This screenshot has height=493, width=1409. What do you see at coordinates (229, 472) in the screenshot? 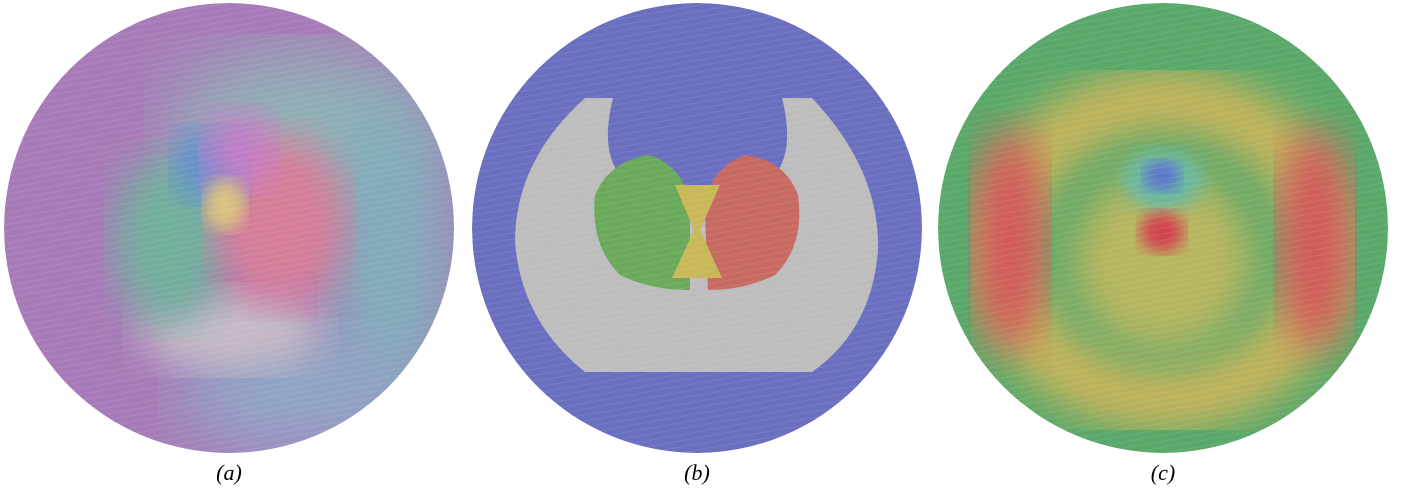
I see `caption: (a)` at bounding box center [229, 472].